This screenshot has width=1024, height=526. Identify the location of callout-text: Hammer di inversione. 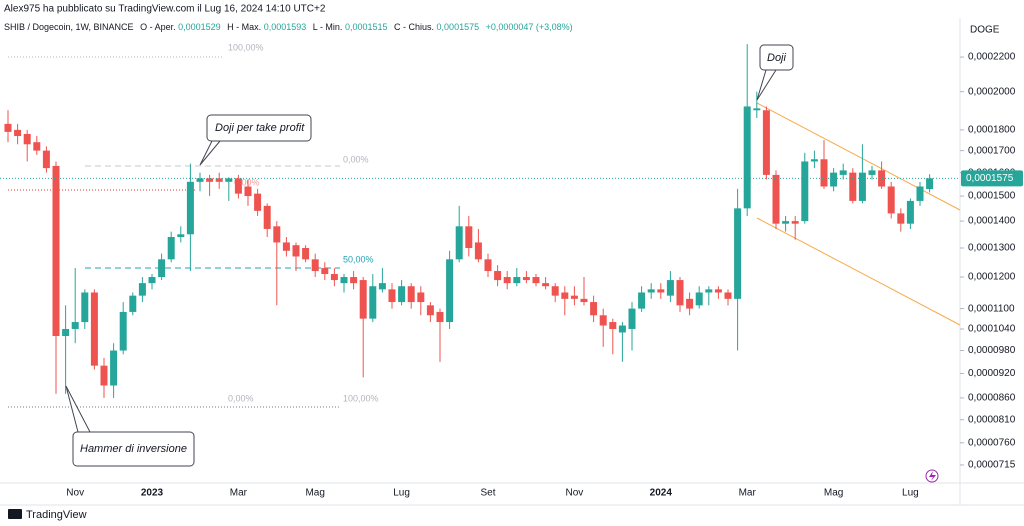
(133, 449).